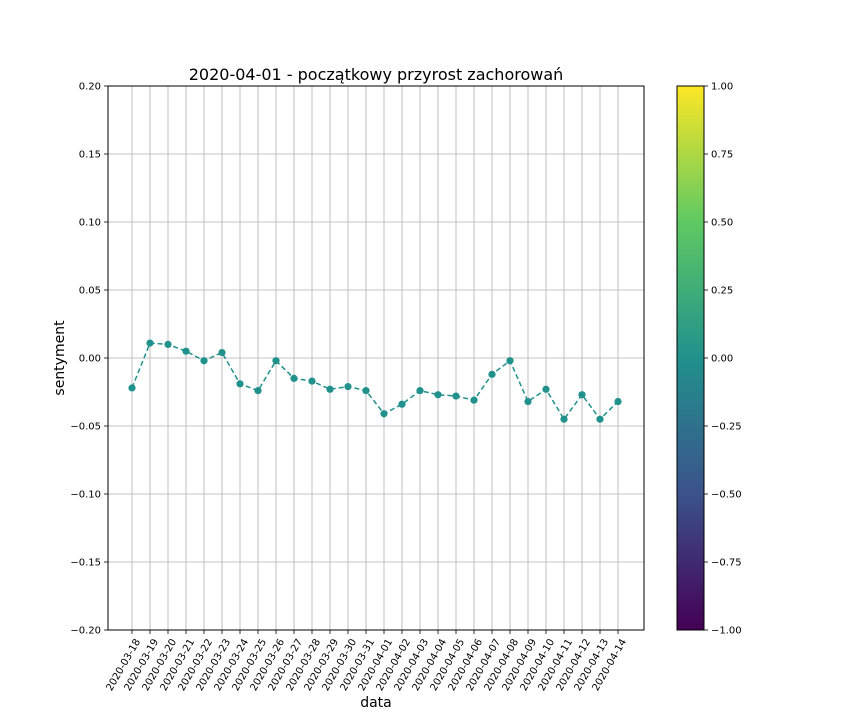  I want to click on y-tick-label: −0.15, so click(85, 563).